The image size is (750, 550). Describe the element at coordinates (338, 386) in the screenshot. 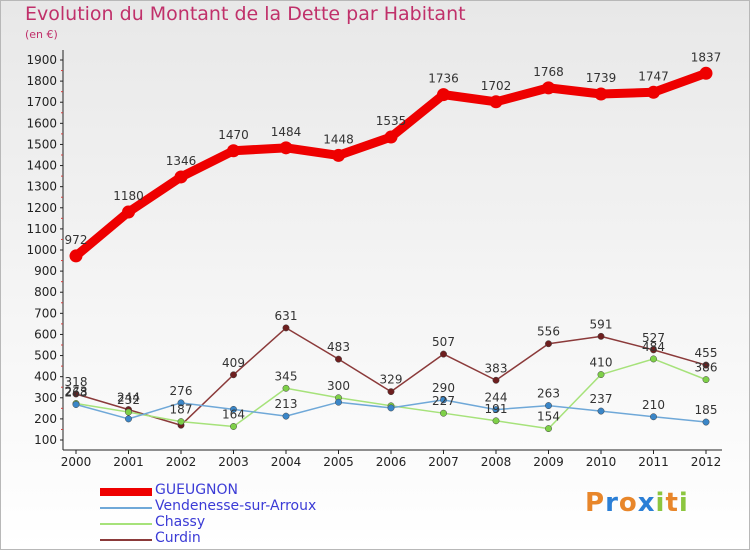

I see `data-label: 300` at that location.